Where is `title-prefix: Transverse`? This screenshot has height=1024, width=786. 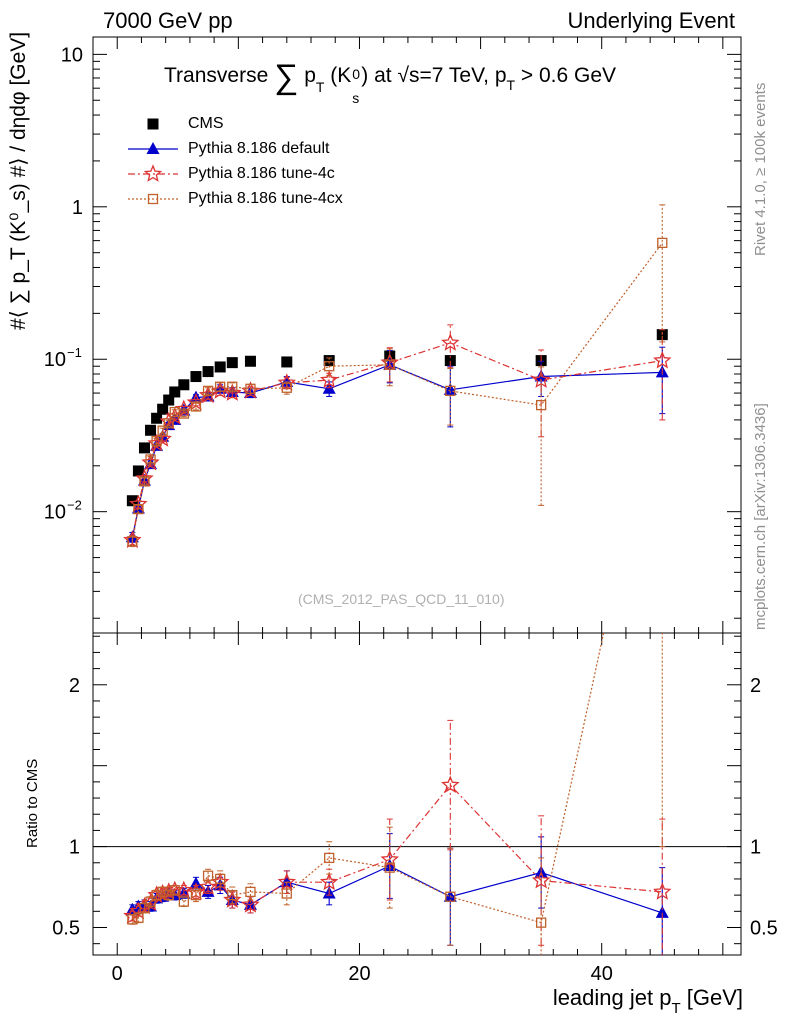
title-prefix: Transverse is located at coordinates (219, 75).